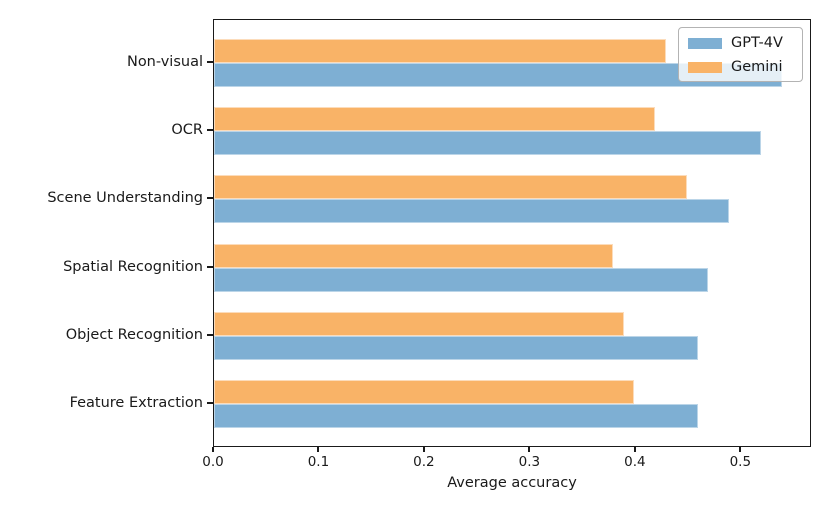 Image resolution: width=830 pixels, height=519 pixels. I want to click on x-tick-label: 0.4, so click(635, 462).